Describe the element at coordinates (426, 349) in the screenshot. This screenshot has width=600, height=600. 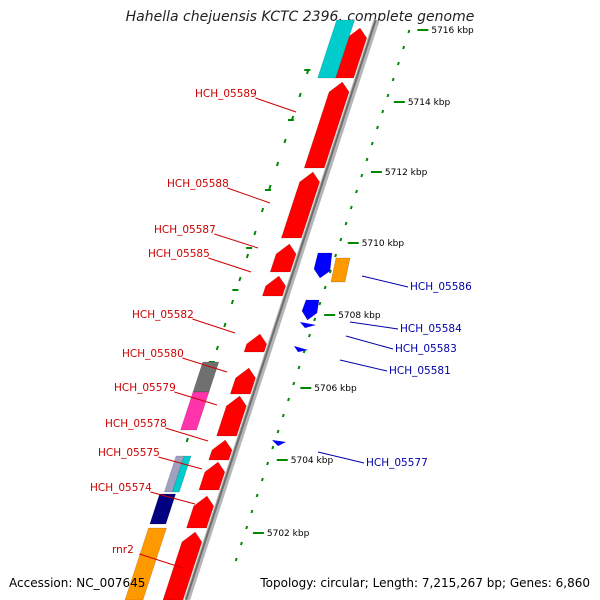
I see `gene-label-right: HCH_05583` at that location.